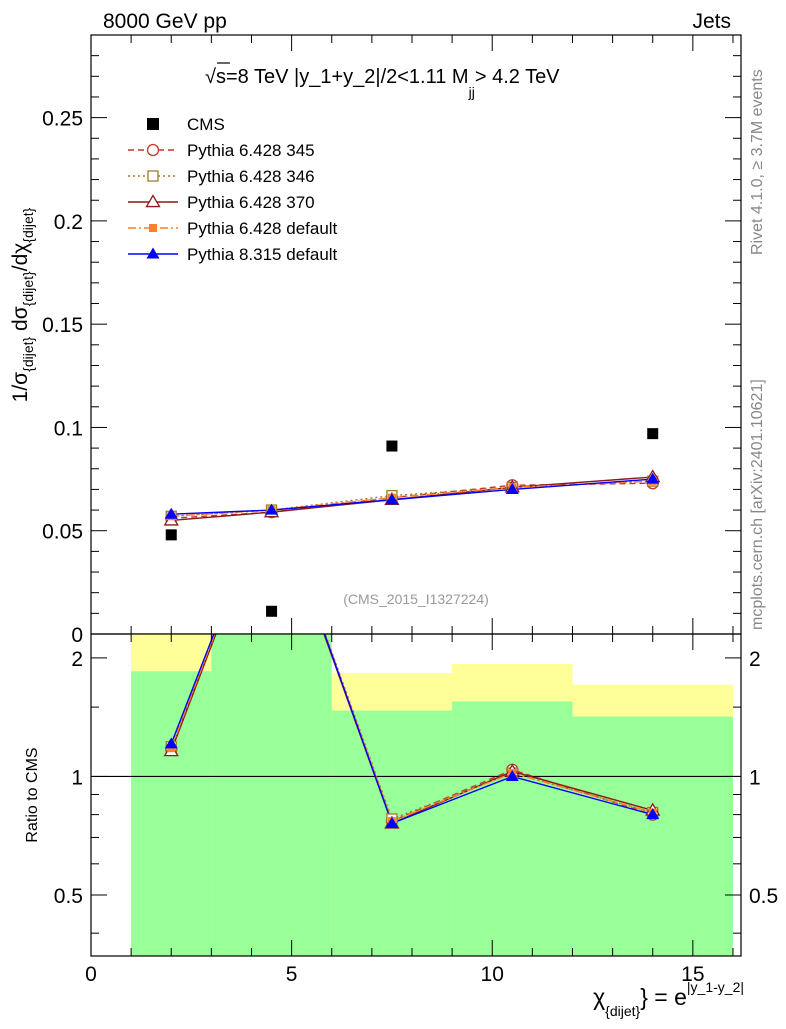 Image resolution: width=786 pixels, height=1029 pixels. I want to click on x-tick-label-4: 15, so click(692, 974).